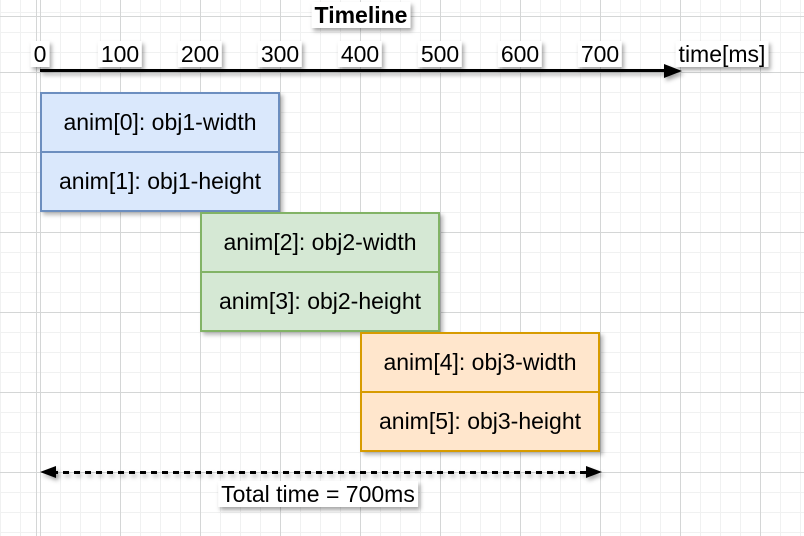 This screenshot has width=804, height=536. I want to click on track-obj2: anim[2]: obj2-width anim[3]: obj2-height, so click(320, 272).